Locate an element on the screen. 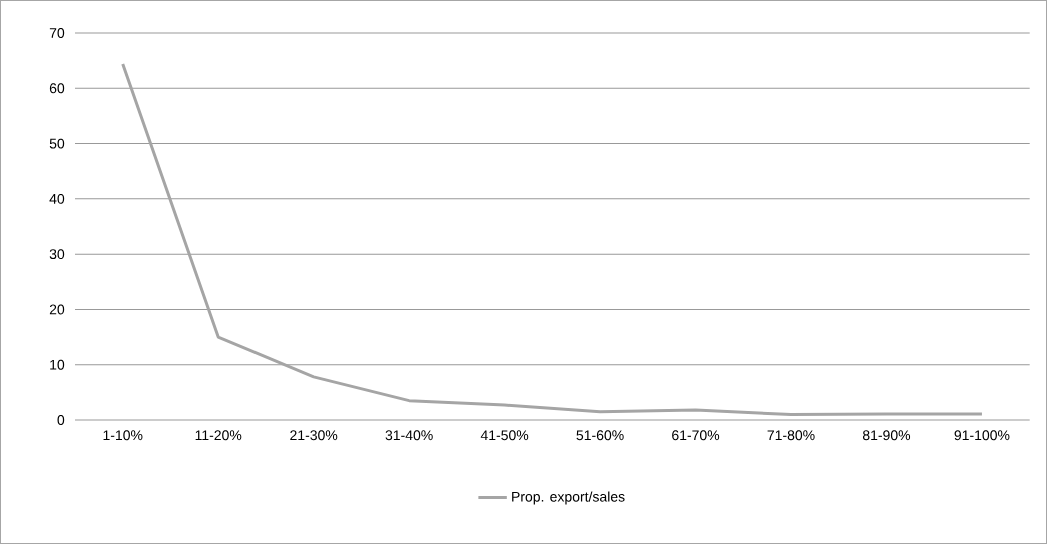  y-tick-label: 50 is located at coordinates (57, 143).